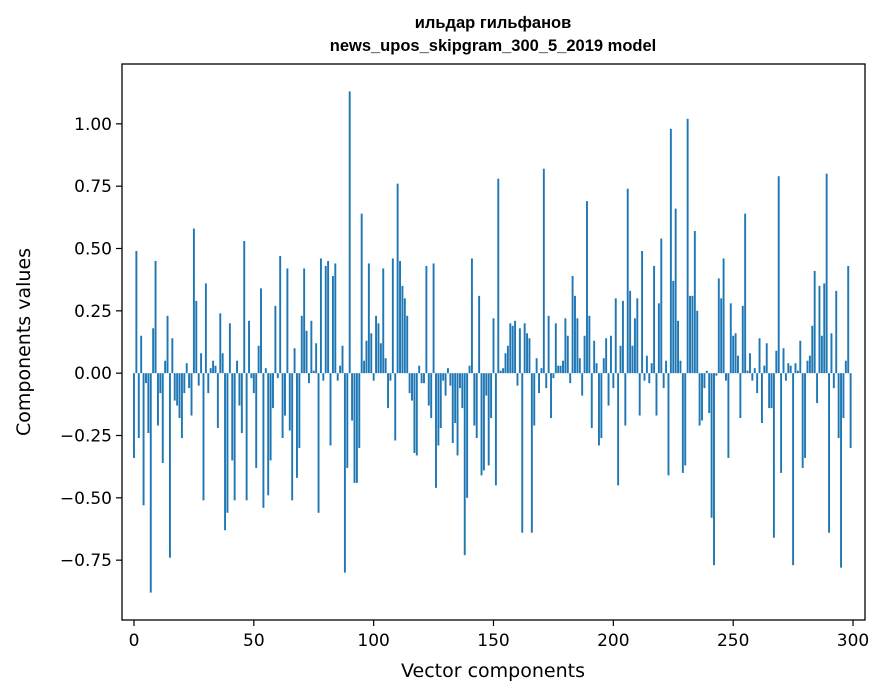 Image resolution: width=880 pixels, height=696 pixels. Describe the element at coordinates (93, 312) in the screenshot. I see `y-tick-label-4: 0.25` at that location.